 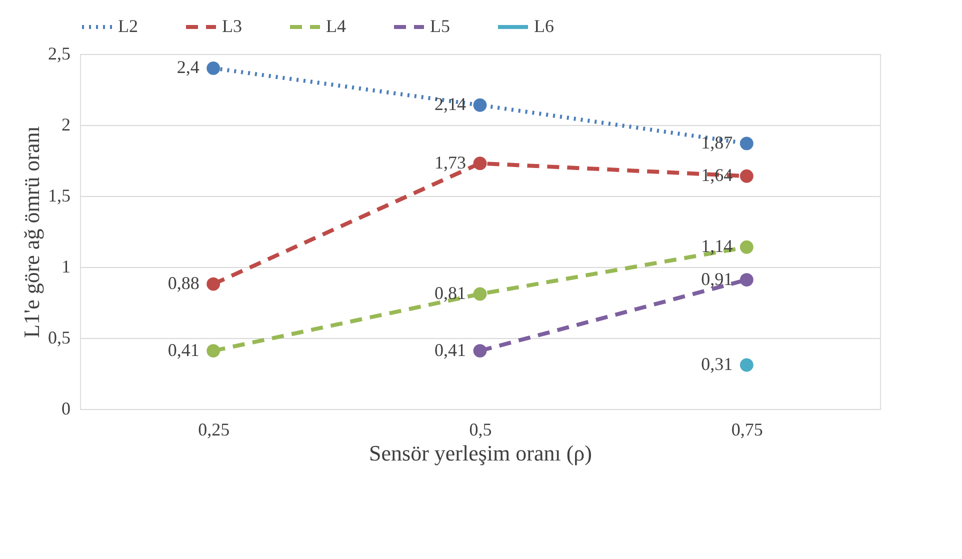 What do you see at coordinates (480, 453) in the screenshot?
I see `x-axis-title: Sensör yerleşim oranı (ρ)` at bounding box center [480, 453].